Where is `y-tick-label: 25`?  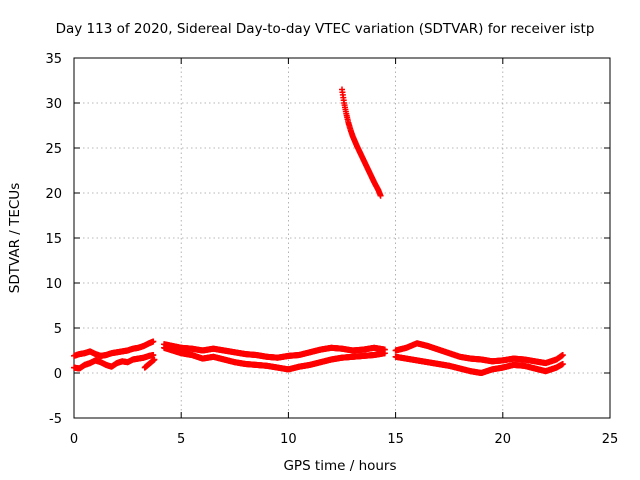
y-tick-label: 25 is located at coordinates (53, 149).